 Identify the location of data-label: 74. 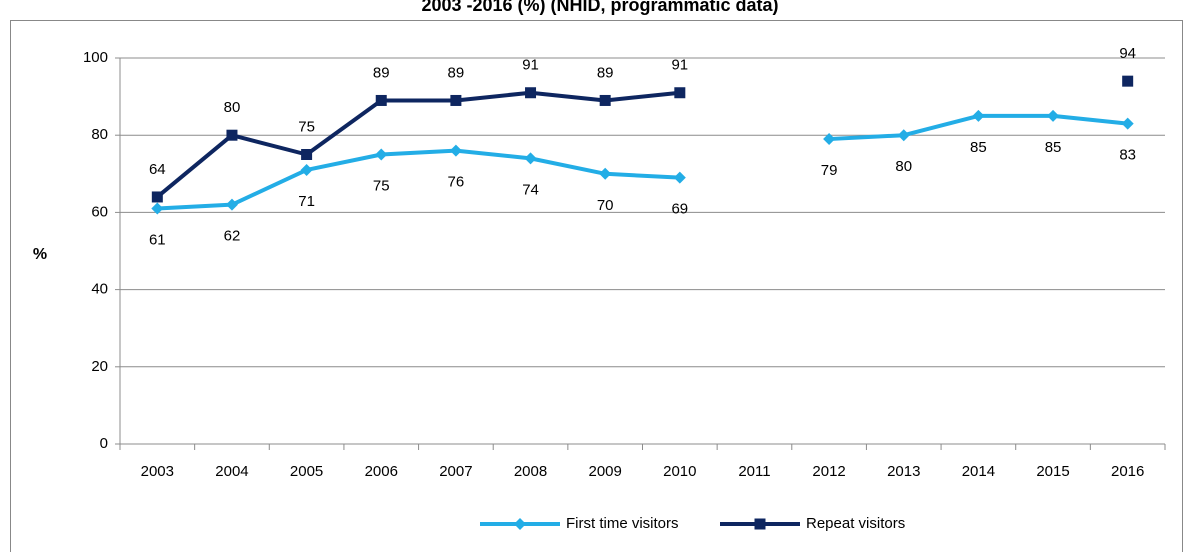
(530, 189).